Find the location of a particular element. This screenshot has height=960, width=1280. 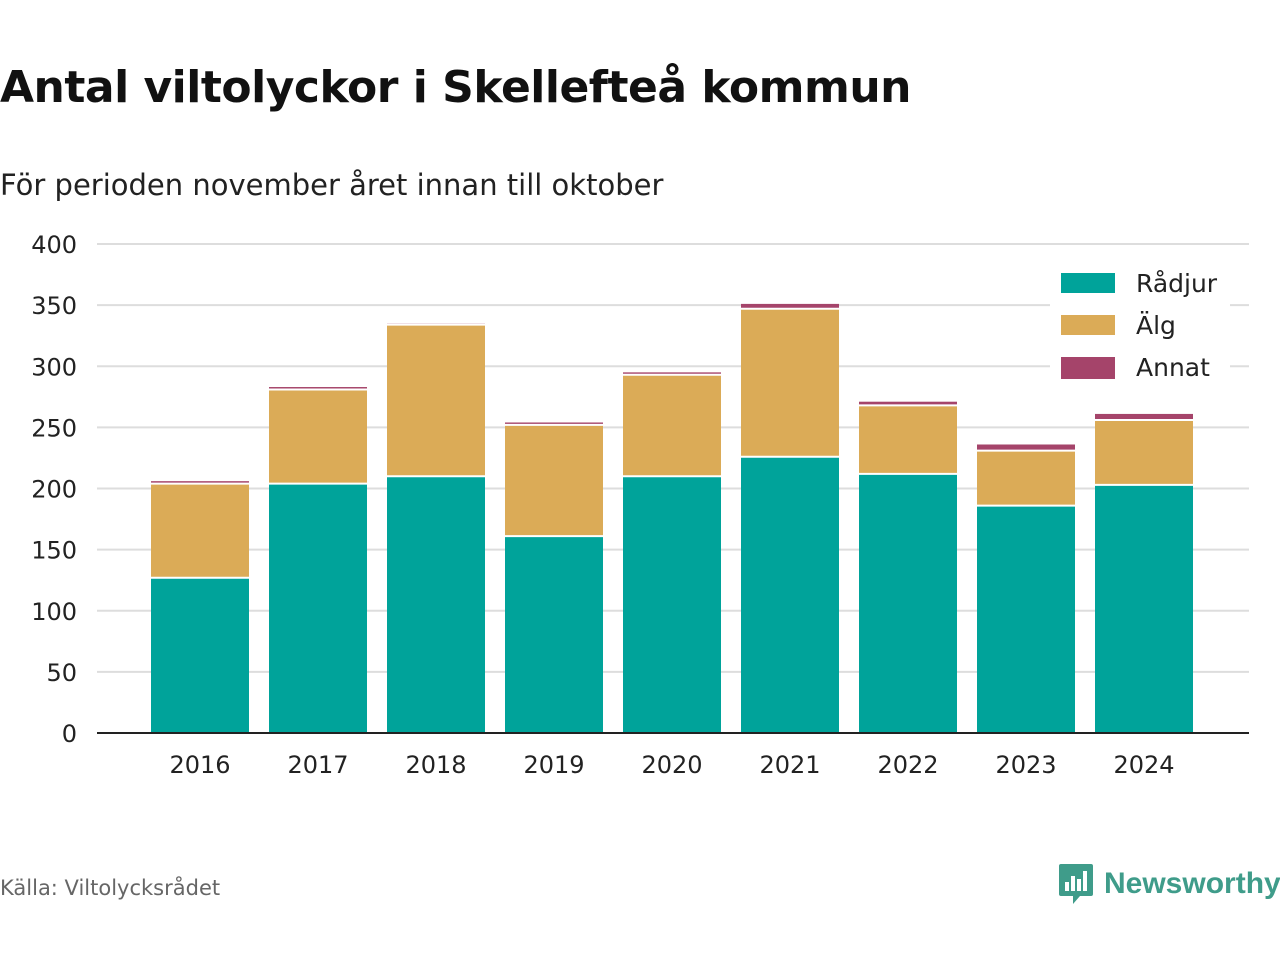

bar-rådjur-2021 is located at coordinates (790, 594).